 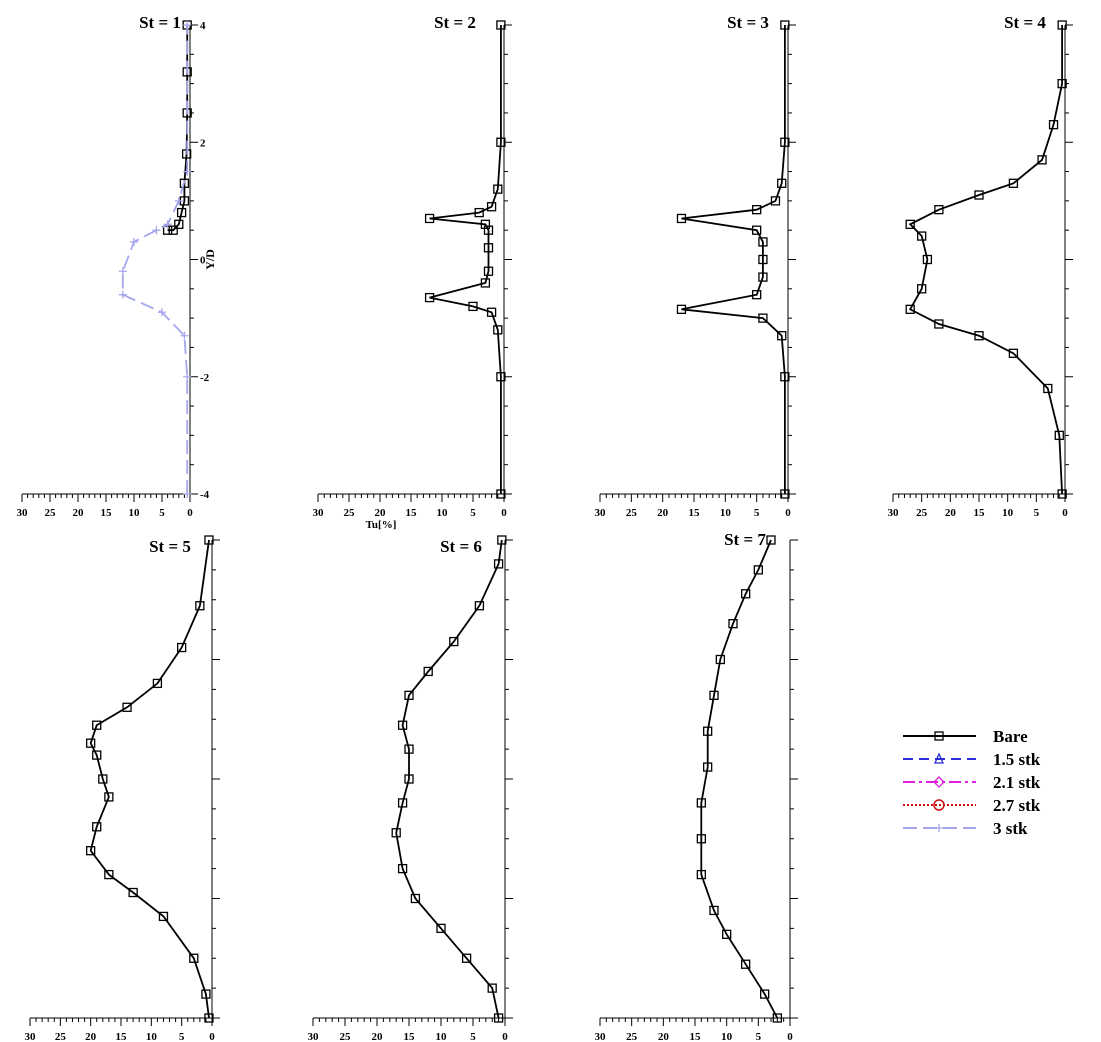 I want to click on y-tick-label: 2, so click(x=203, y=143).